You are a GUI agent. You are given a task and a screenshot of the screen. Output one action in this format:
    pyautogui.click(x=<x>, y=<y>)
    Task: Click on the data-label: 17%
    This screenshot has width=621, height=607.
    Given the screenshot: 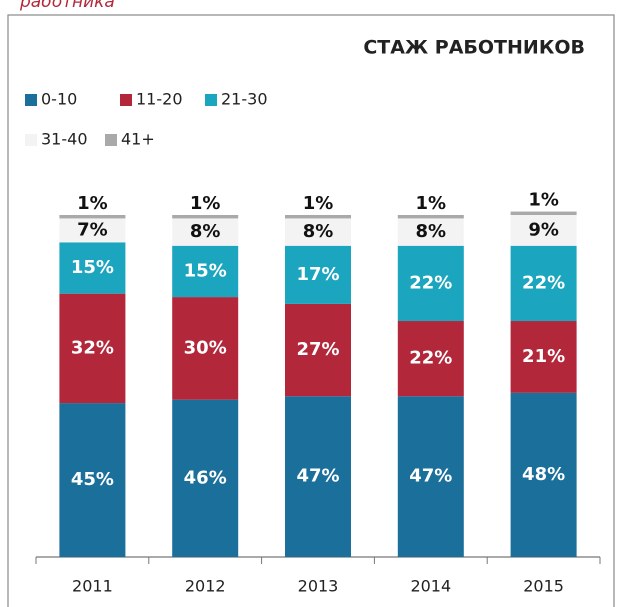 What is the action you would take?
    pyautogui.click(x=317, y=274)
    